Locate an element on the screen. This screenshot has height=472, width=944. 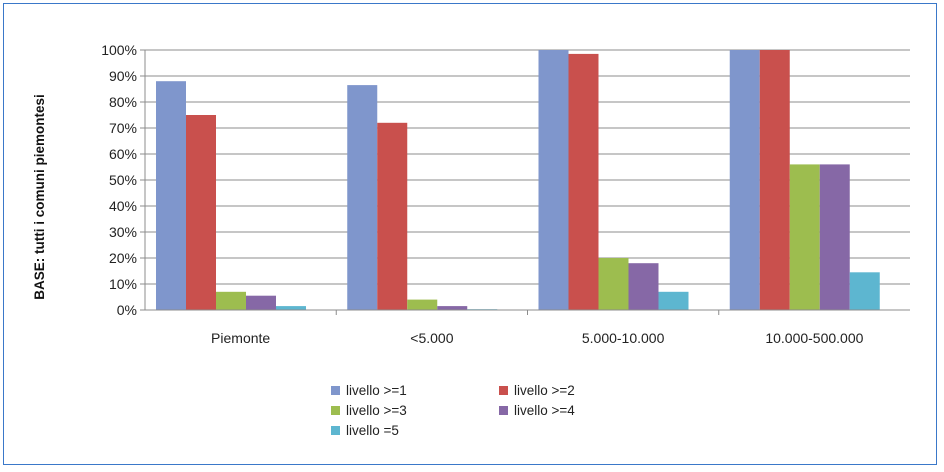
y-axis-ticks: 0% 10% 20% 30% 40% 50% 60% 70% 80% 90% 100% is located at coordinates (123, 180).